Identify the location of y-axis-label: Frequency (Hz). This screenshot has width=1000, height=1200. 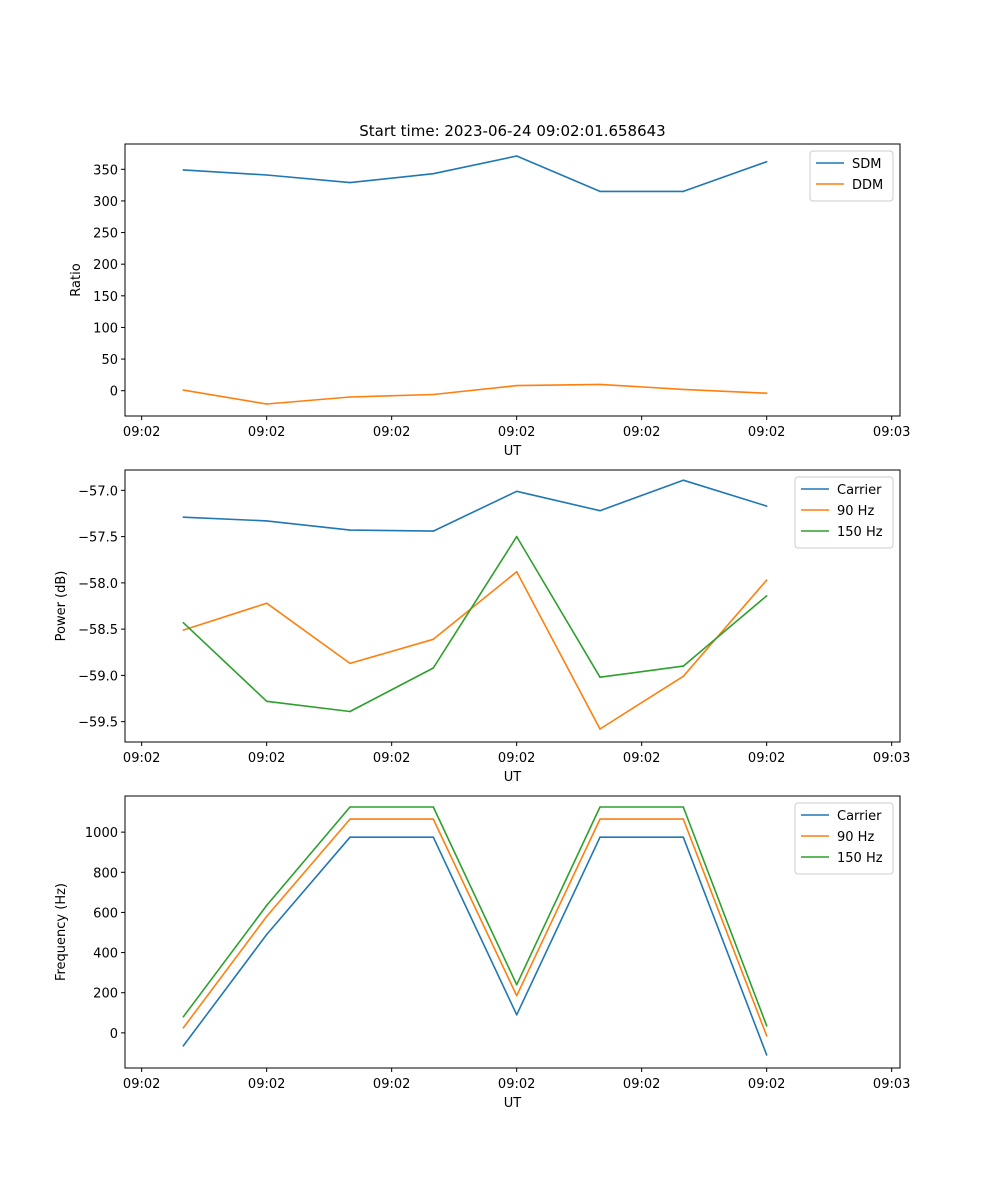
(61, 932).